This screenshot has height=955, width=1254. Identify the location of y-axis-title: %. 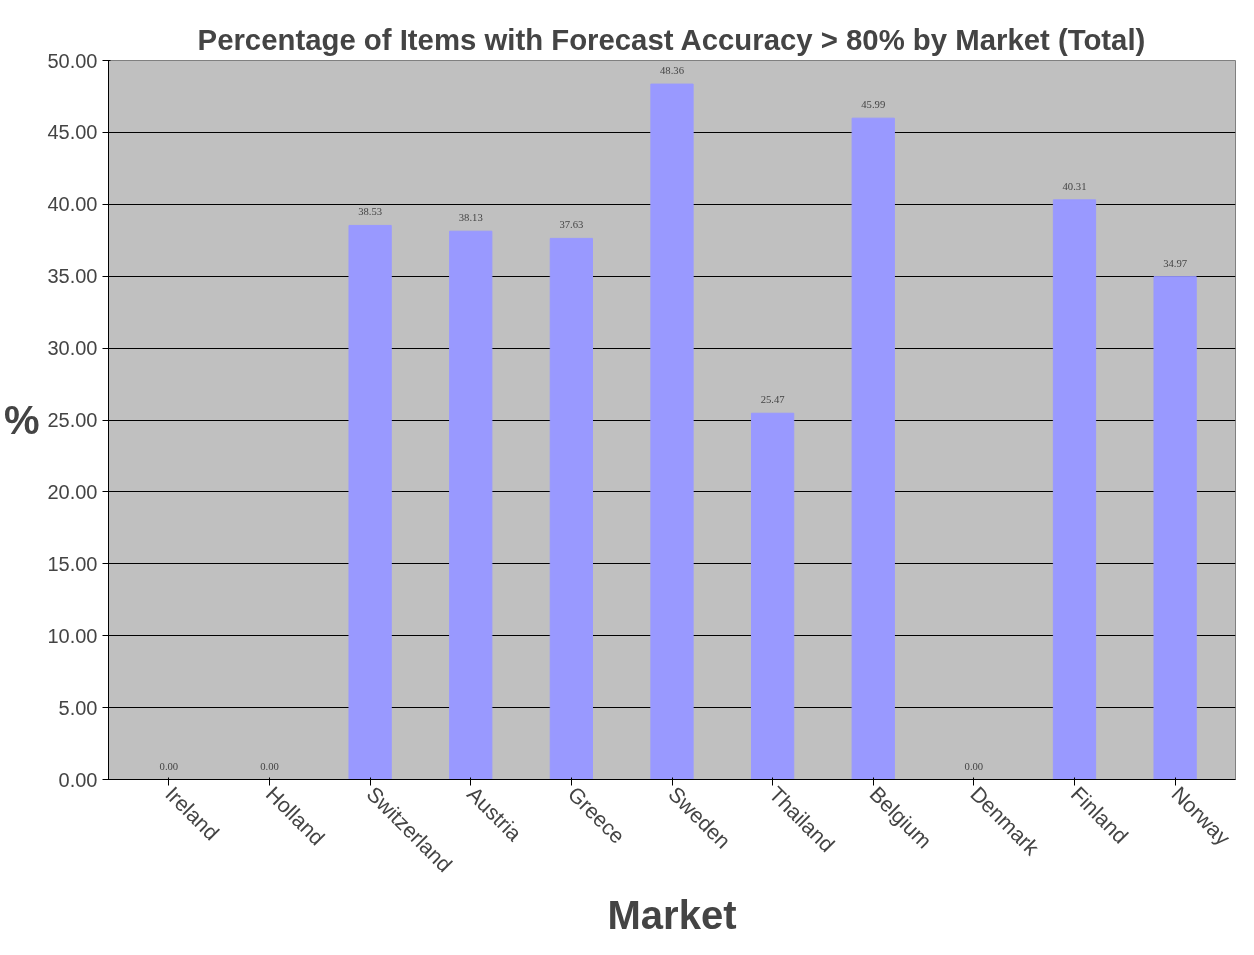
(21, 420).